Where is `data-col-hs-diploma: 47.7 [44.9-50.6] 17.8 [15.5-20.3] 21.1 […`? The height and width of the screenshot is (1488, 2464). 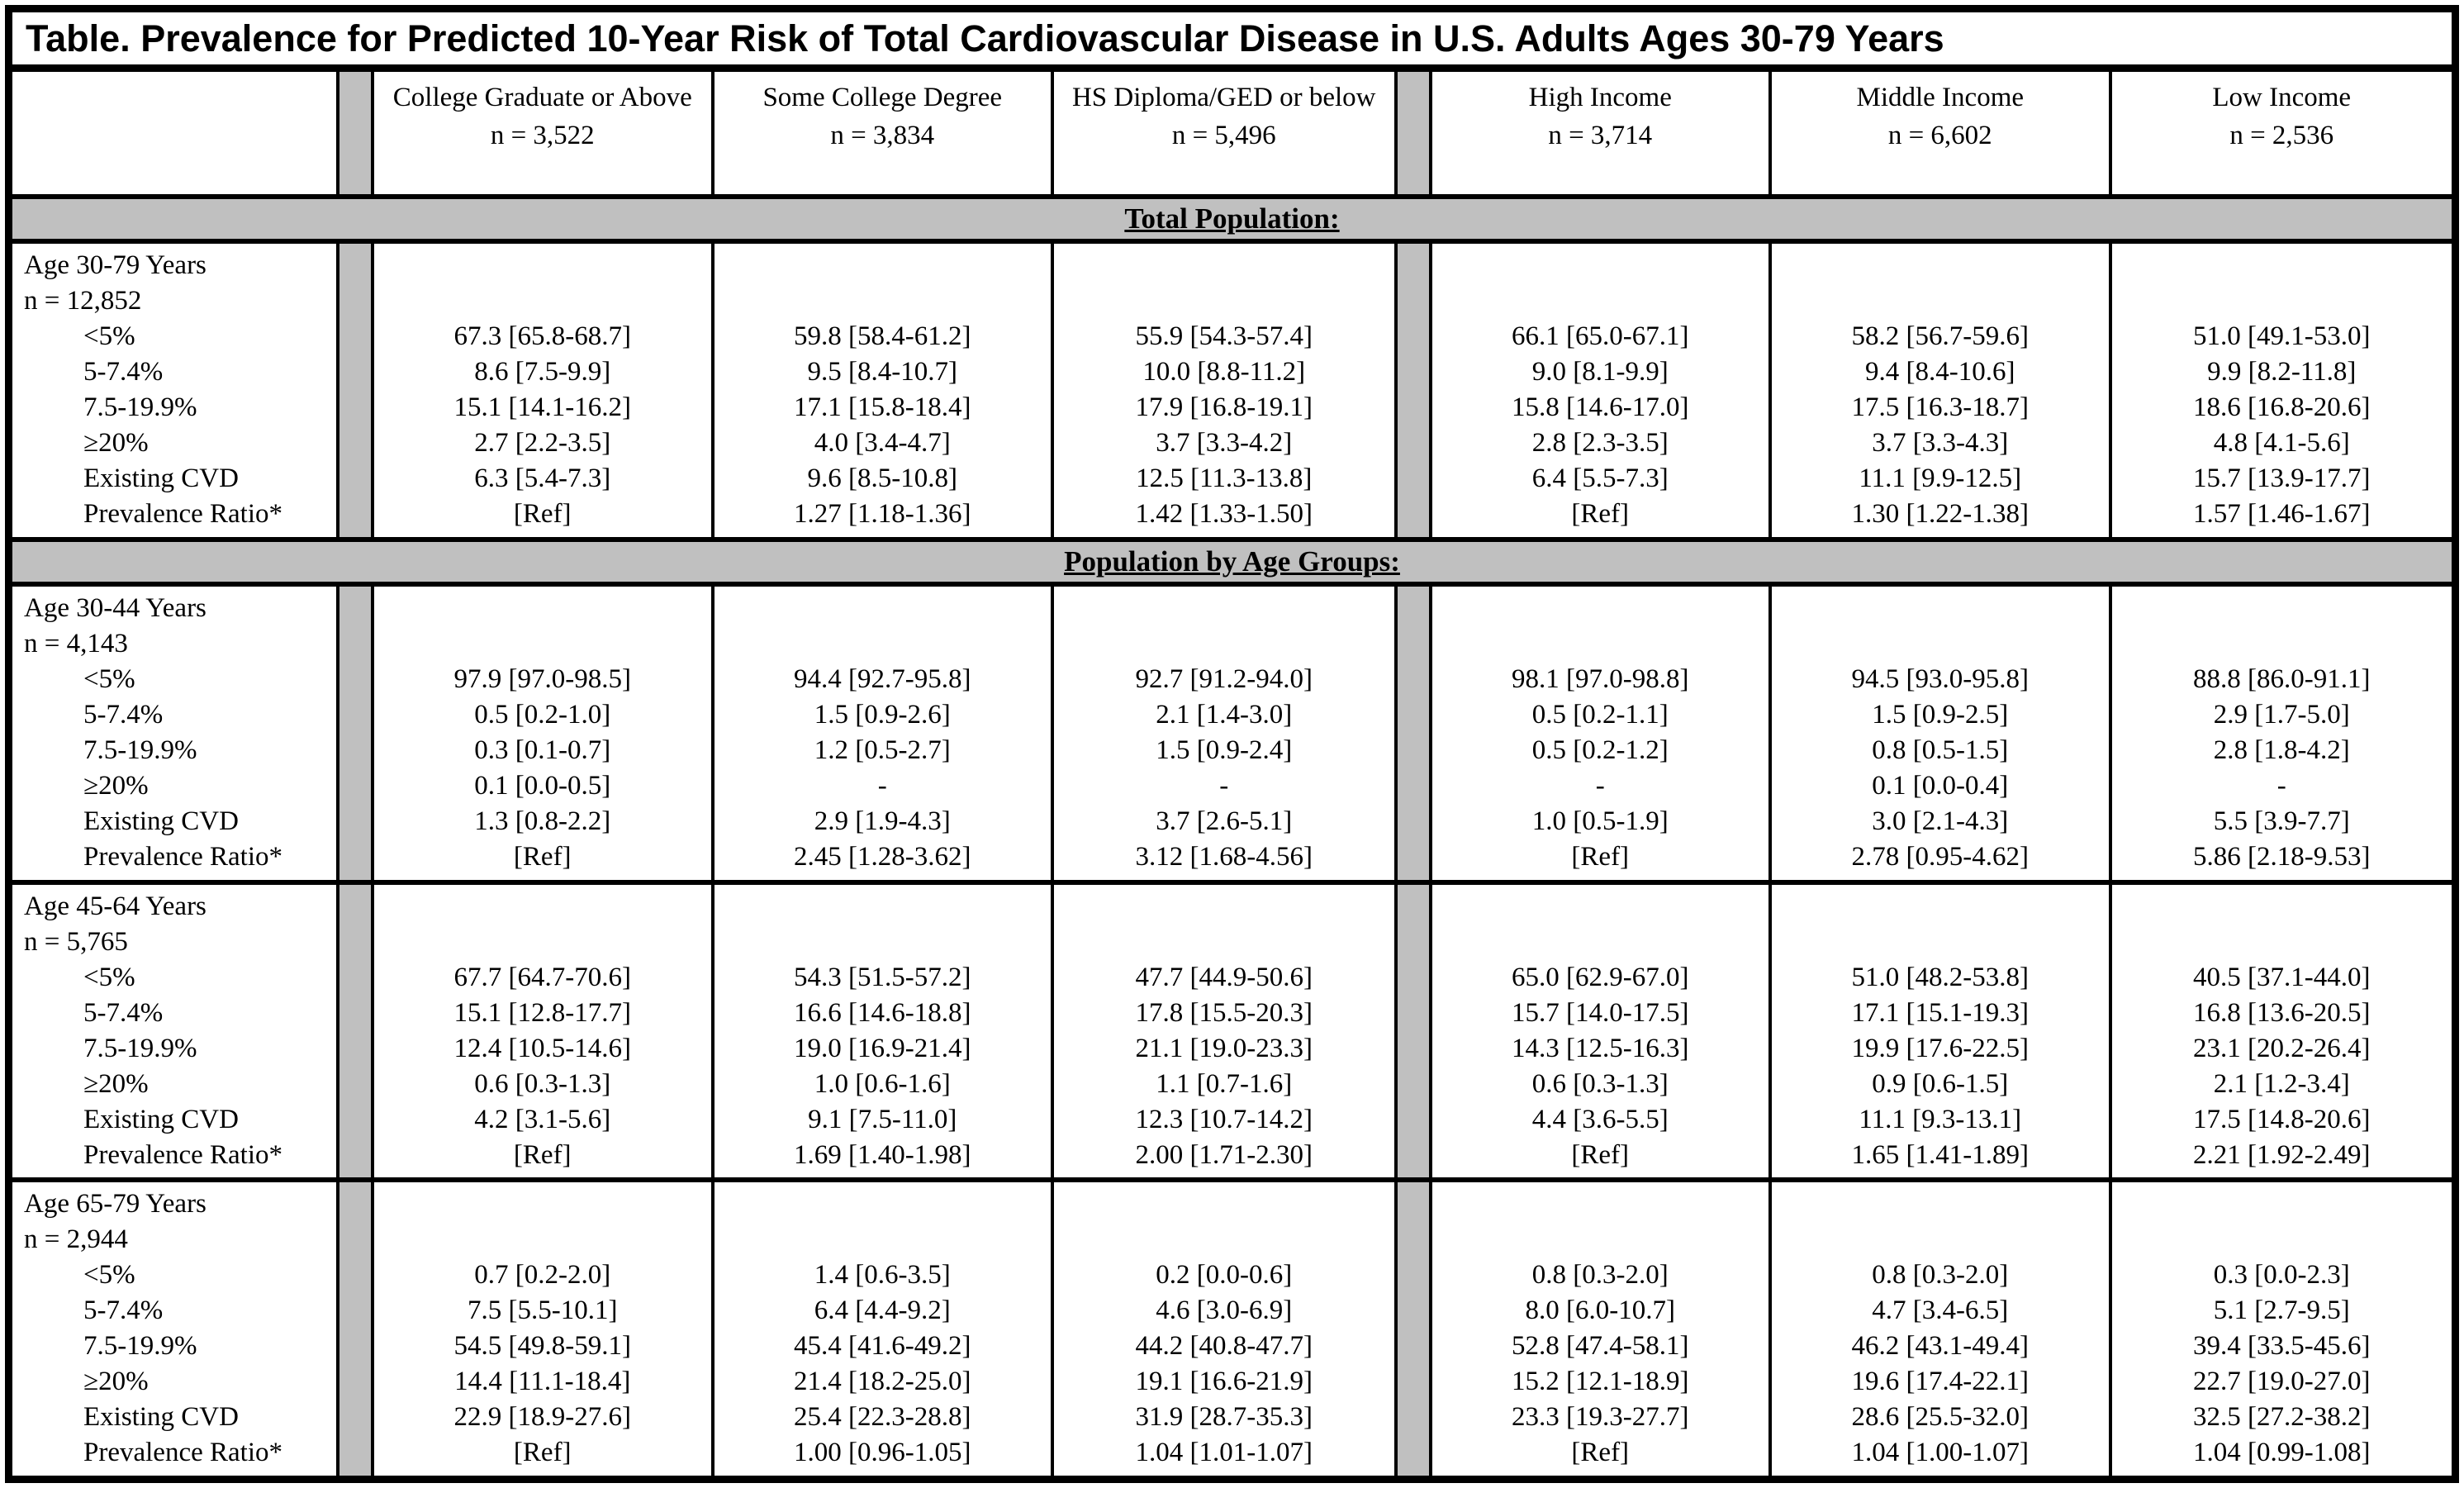 data-col-hs-diploma: 47.7 [44.9-50.6] 17.8 [15.5-20.3] 21.1 [… is located at coordinates (1224, 1032).